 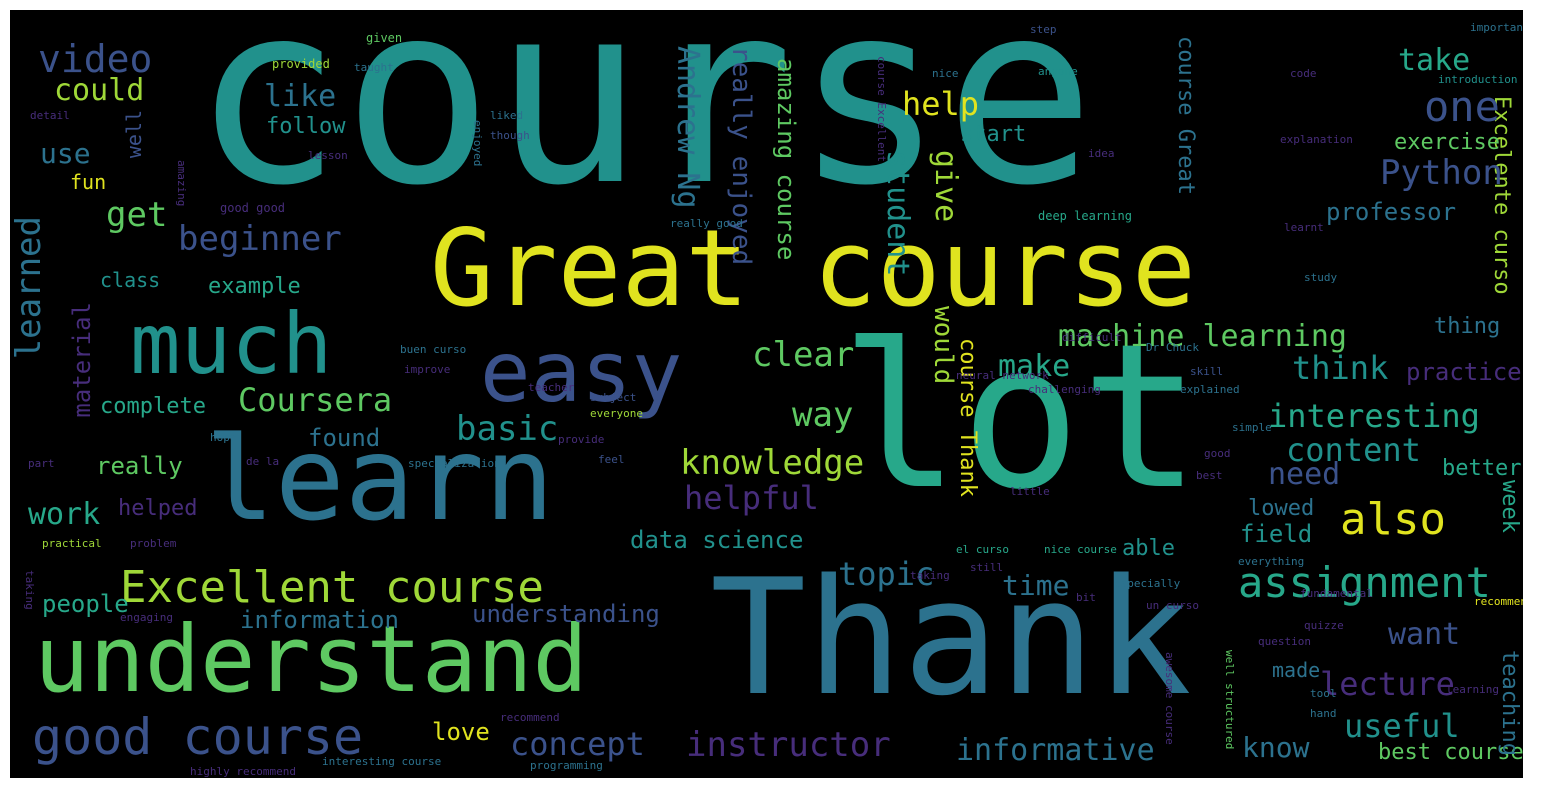 What do you see at coordinates (50, 115) in the screenshot?
I see `word-detail: detail` at bounding box center [50, 115].